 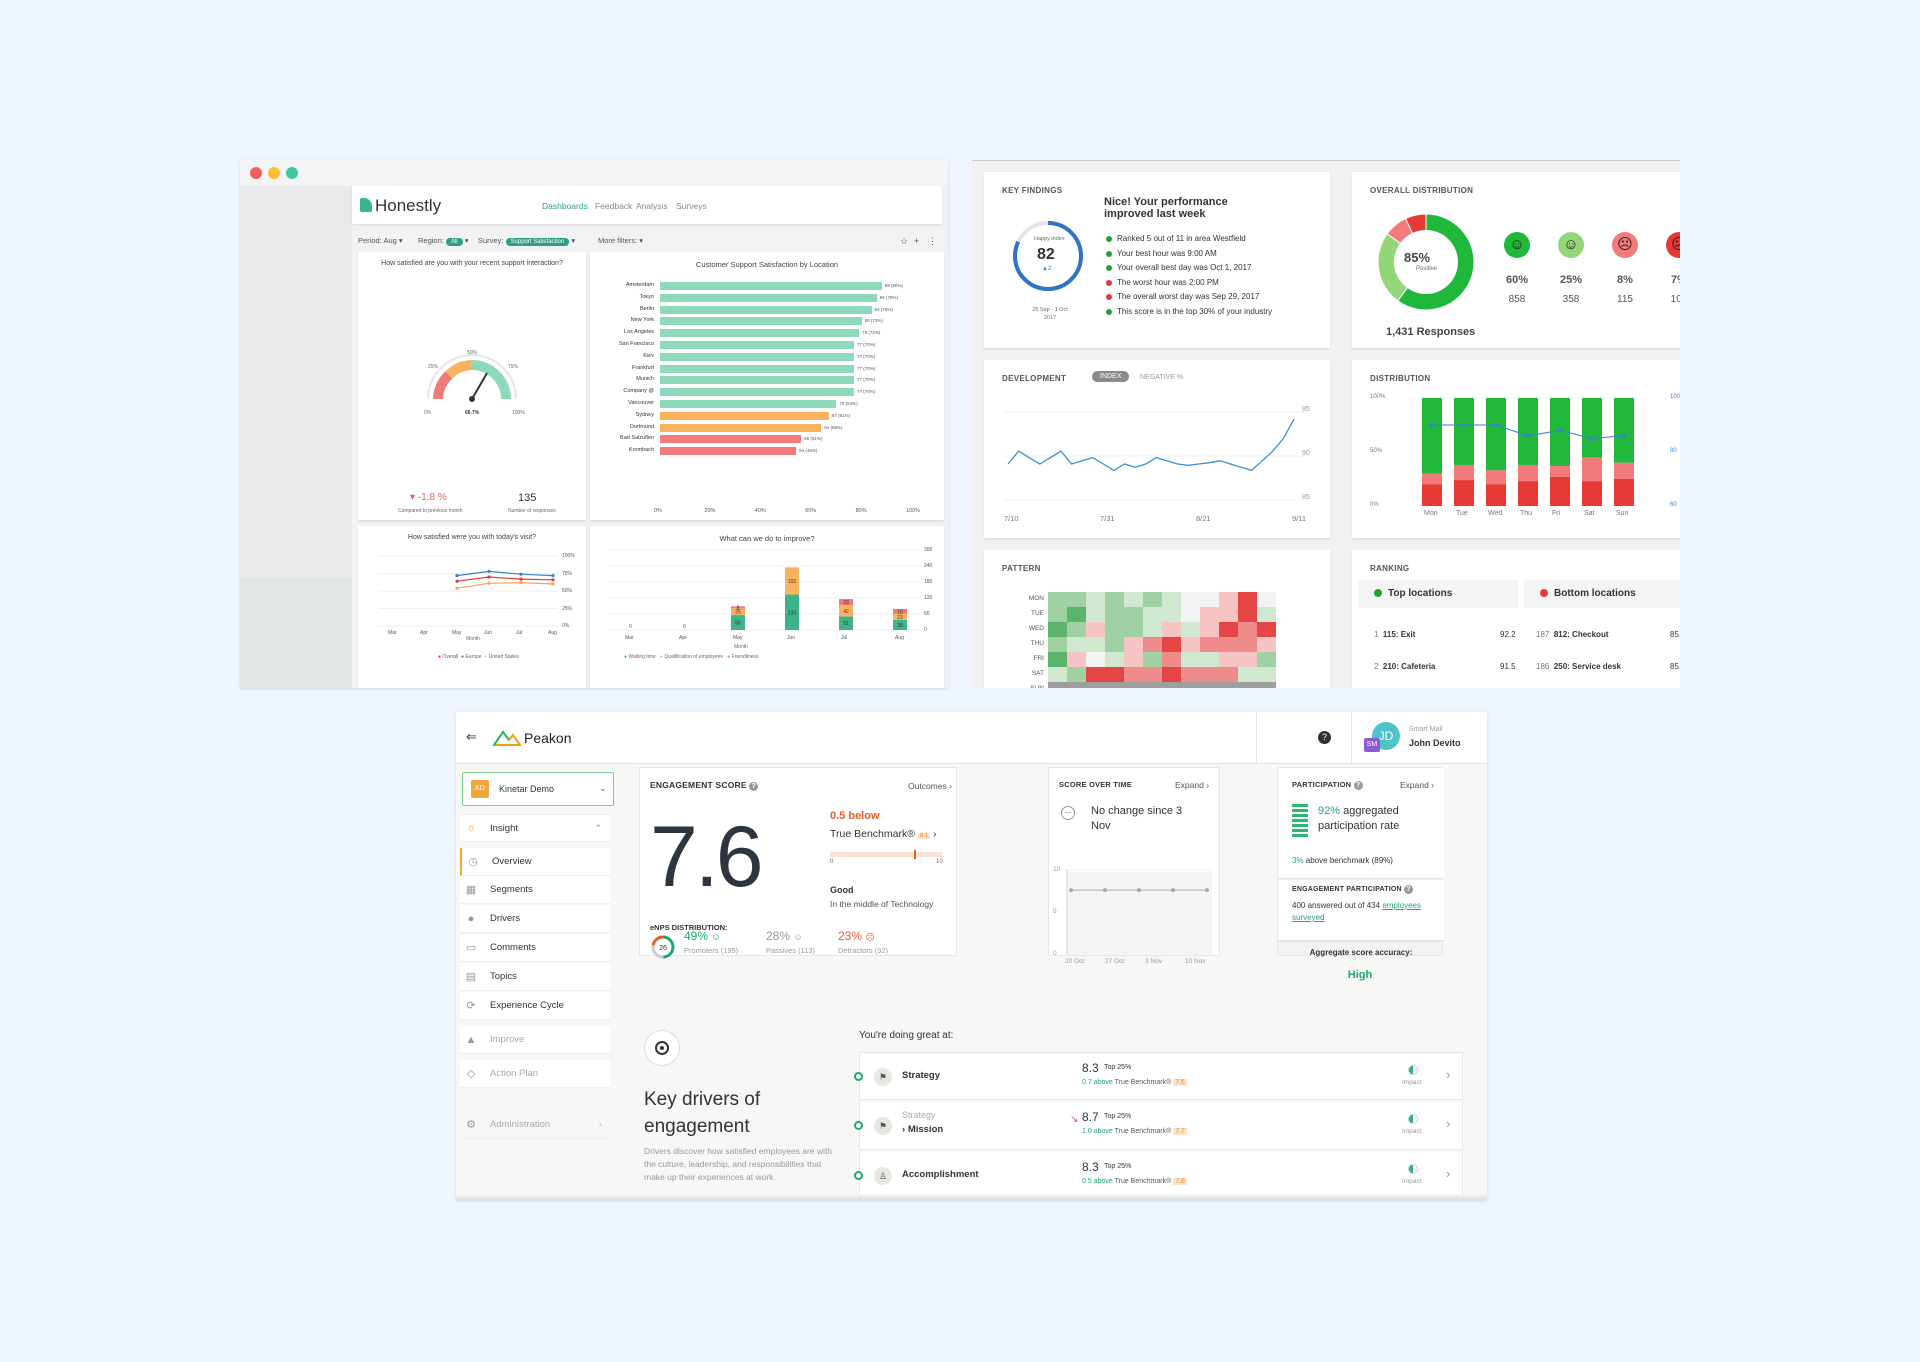 What do you see at coordinates (754, 786) in the screenshot?
I see `info-icon: ?` at bounding box center [754, 786].